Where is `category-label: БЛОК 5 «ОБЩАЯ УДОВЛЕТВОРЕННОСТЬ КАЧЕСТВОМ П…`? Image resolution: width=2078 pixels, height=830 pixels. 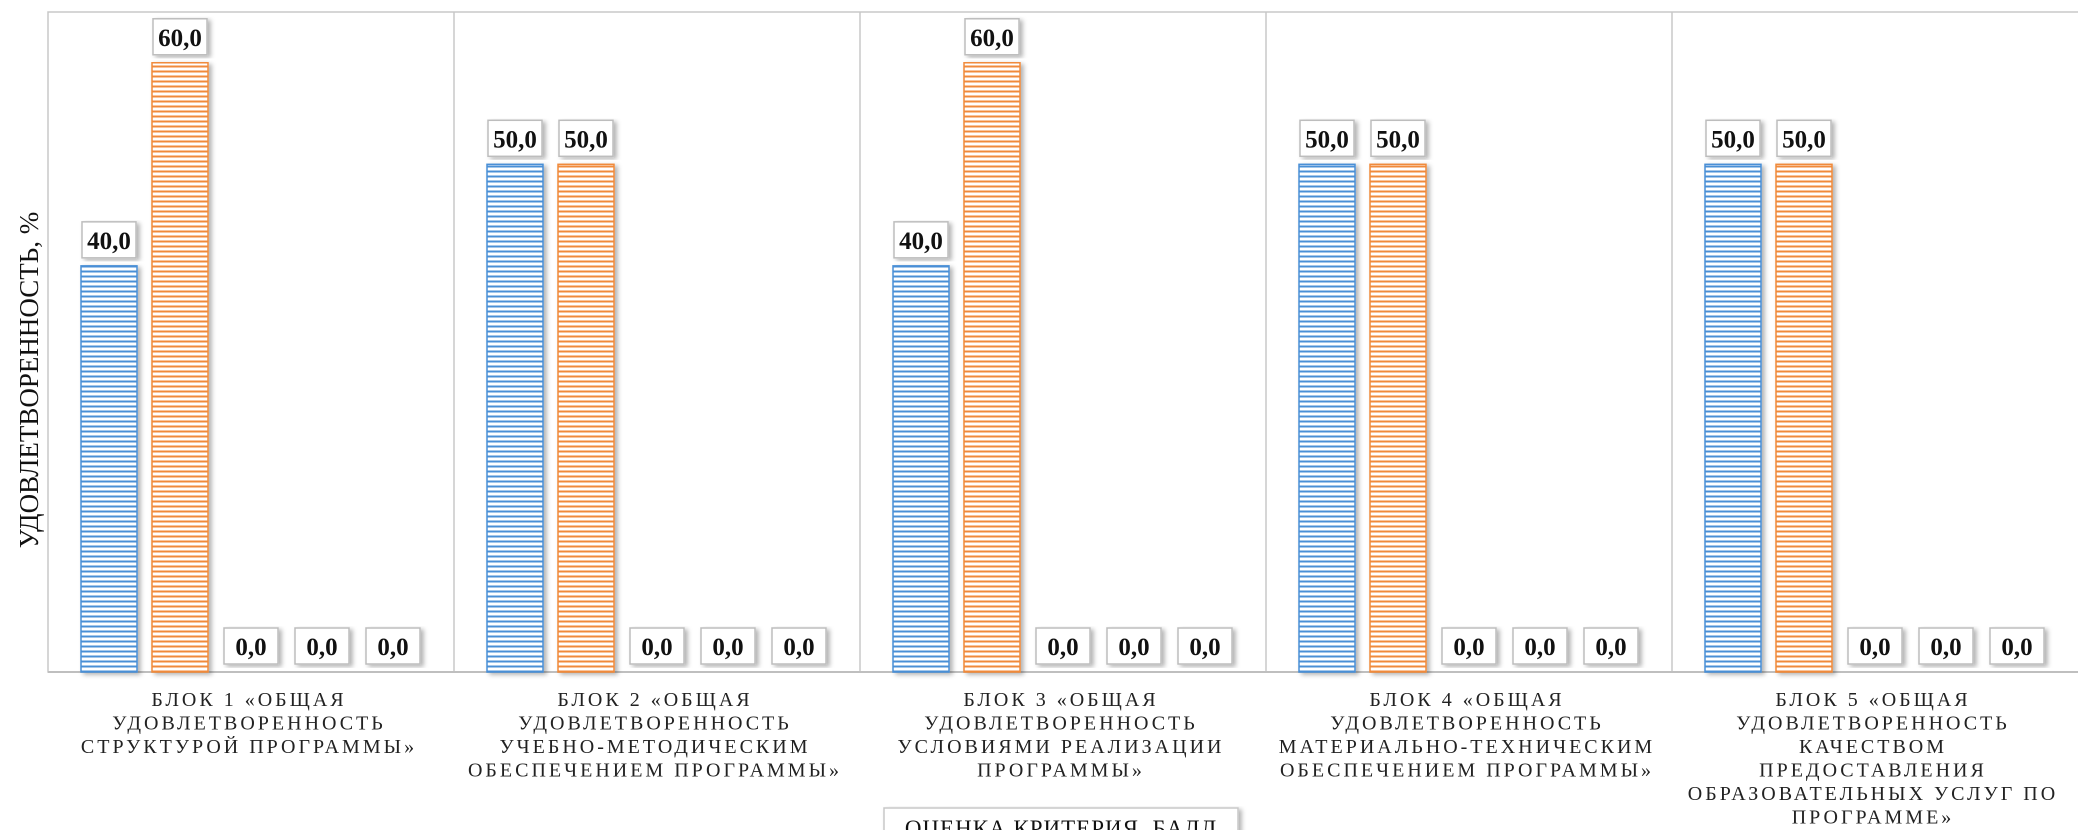
category-label: БЛОК 5 «ОБЩАЯ УДОВЛЕТВОРЕННОСТЬ КАЧЕСТВОМ П… is located at coordinates (1873, 759).